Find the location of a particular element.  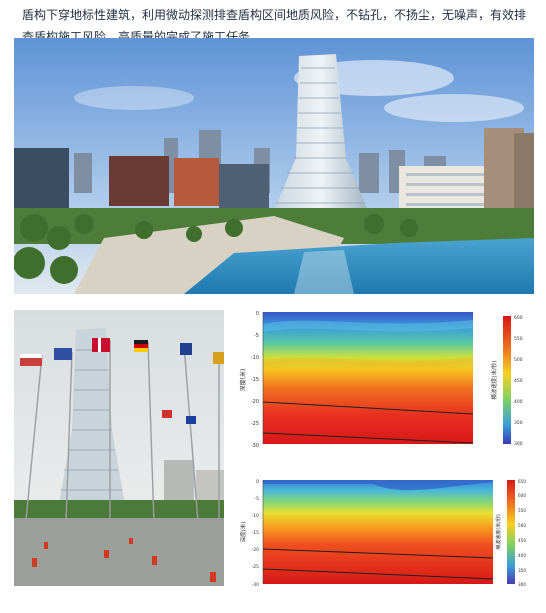

colorbar-ticks: 600 550 500 450 400 350 300 is located at coordinates (518, 381).